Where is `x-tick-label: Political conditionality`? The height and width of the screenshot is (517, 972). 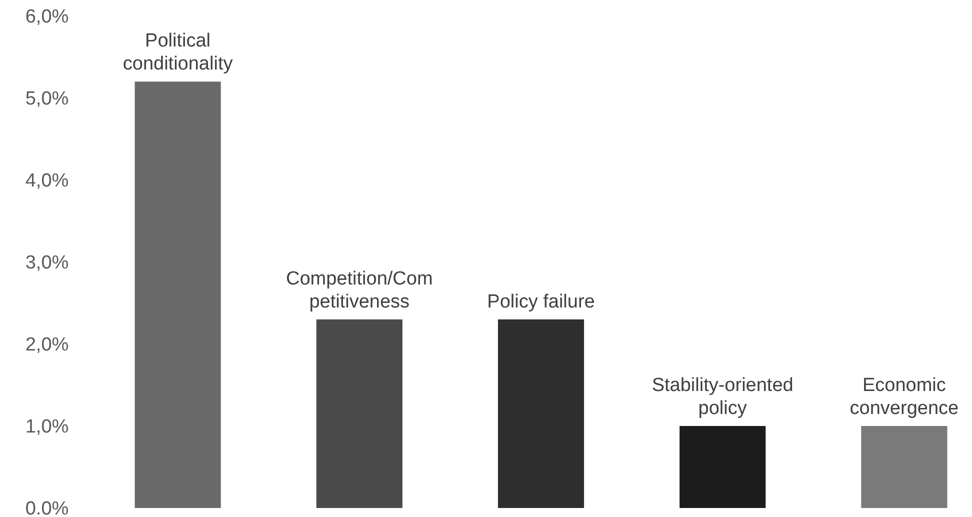 x-tick-label: Political conditionality is located at coordinates (178, 52).